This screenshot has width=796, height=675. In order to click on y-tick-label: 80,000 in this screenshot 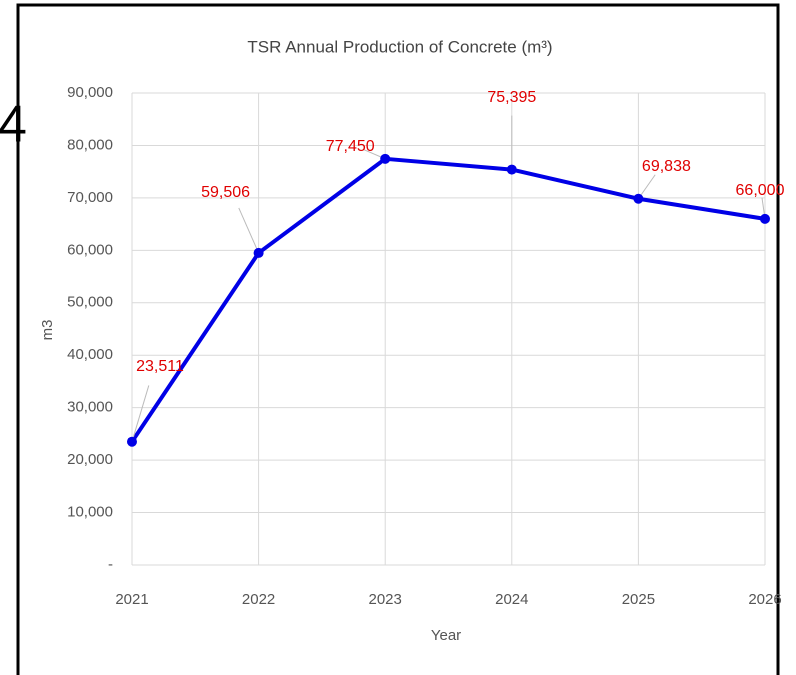, I will do `click(90, 144)`.